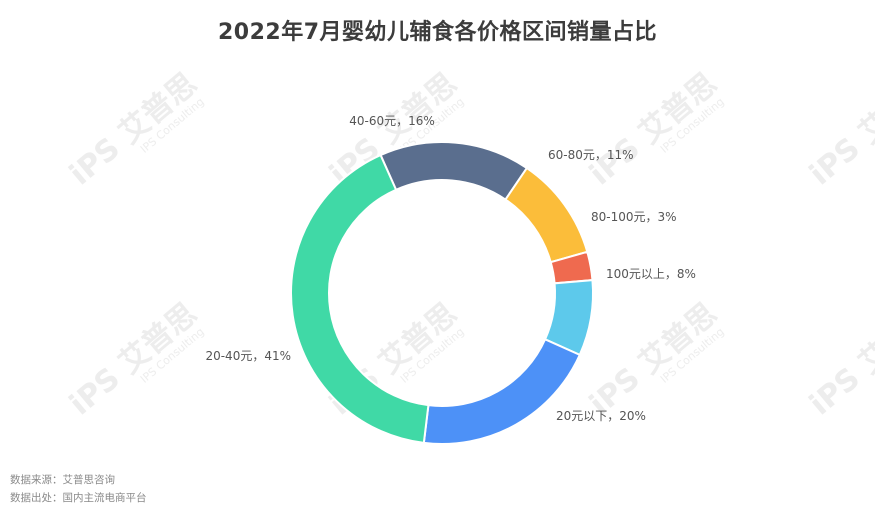 This screenshot has width=875, height=519. What do you see at coordinates (248, 356) in the screenshot?
I see `slice-label-6: 20-40元，41%` at bounding box center [248, 356].